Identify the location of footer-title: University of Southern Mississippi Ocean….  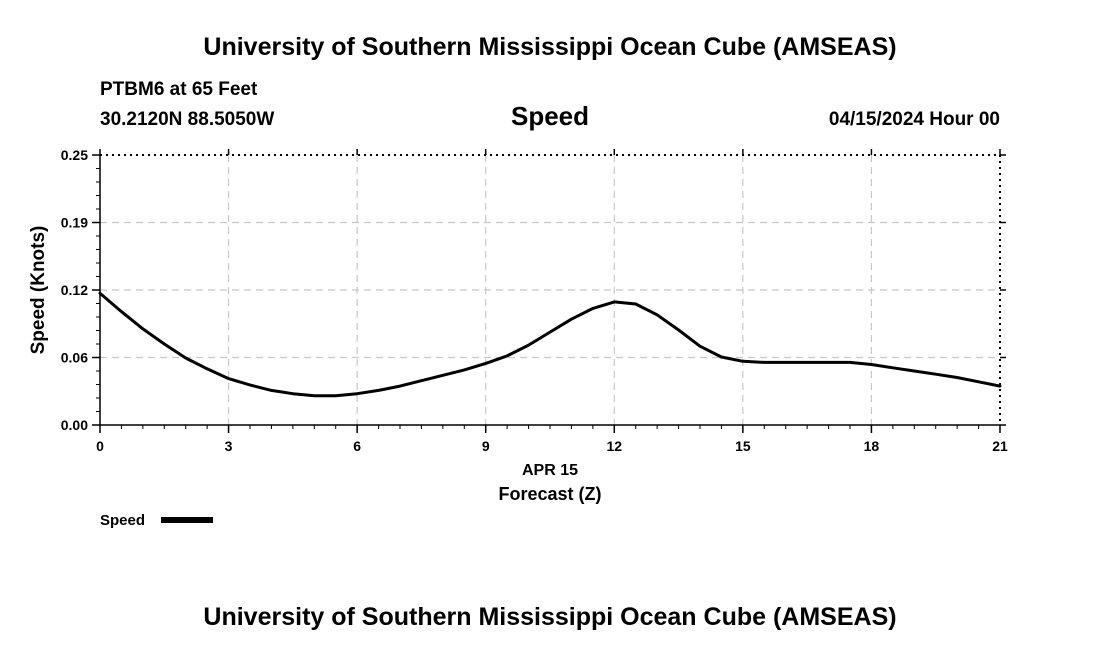
(549, 617).